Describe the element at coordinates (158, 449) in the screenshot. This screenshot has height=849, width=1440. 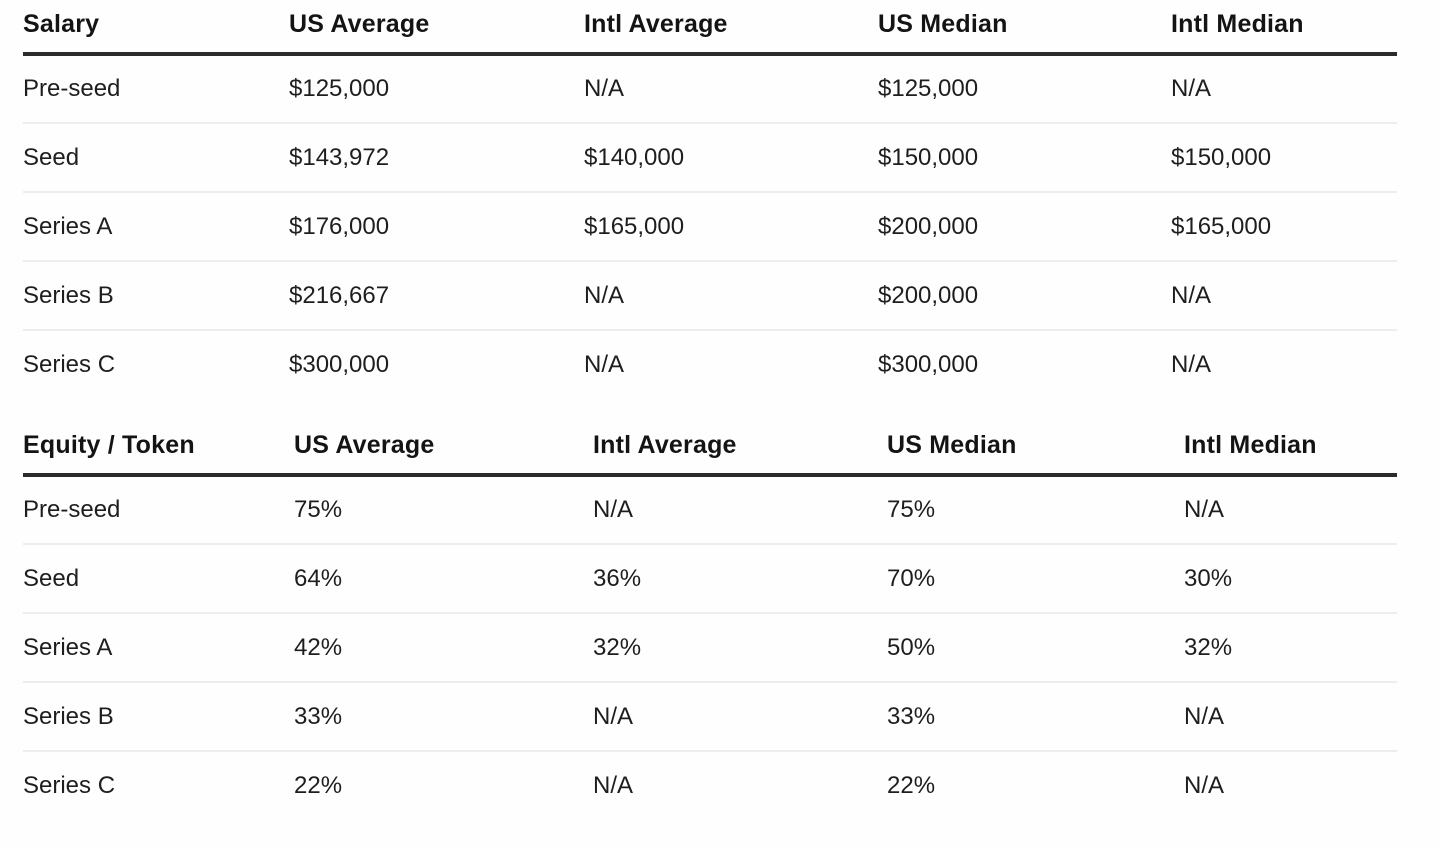
I see `column-header-equity-token: Equity / Token` at that location.